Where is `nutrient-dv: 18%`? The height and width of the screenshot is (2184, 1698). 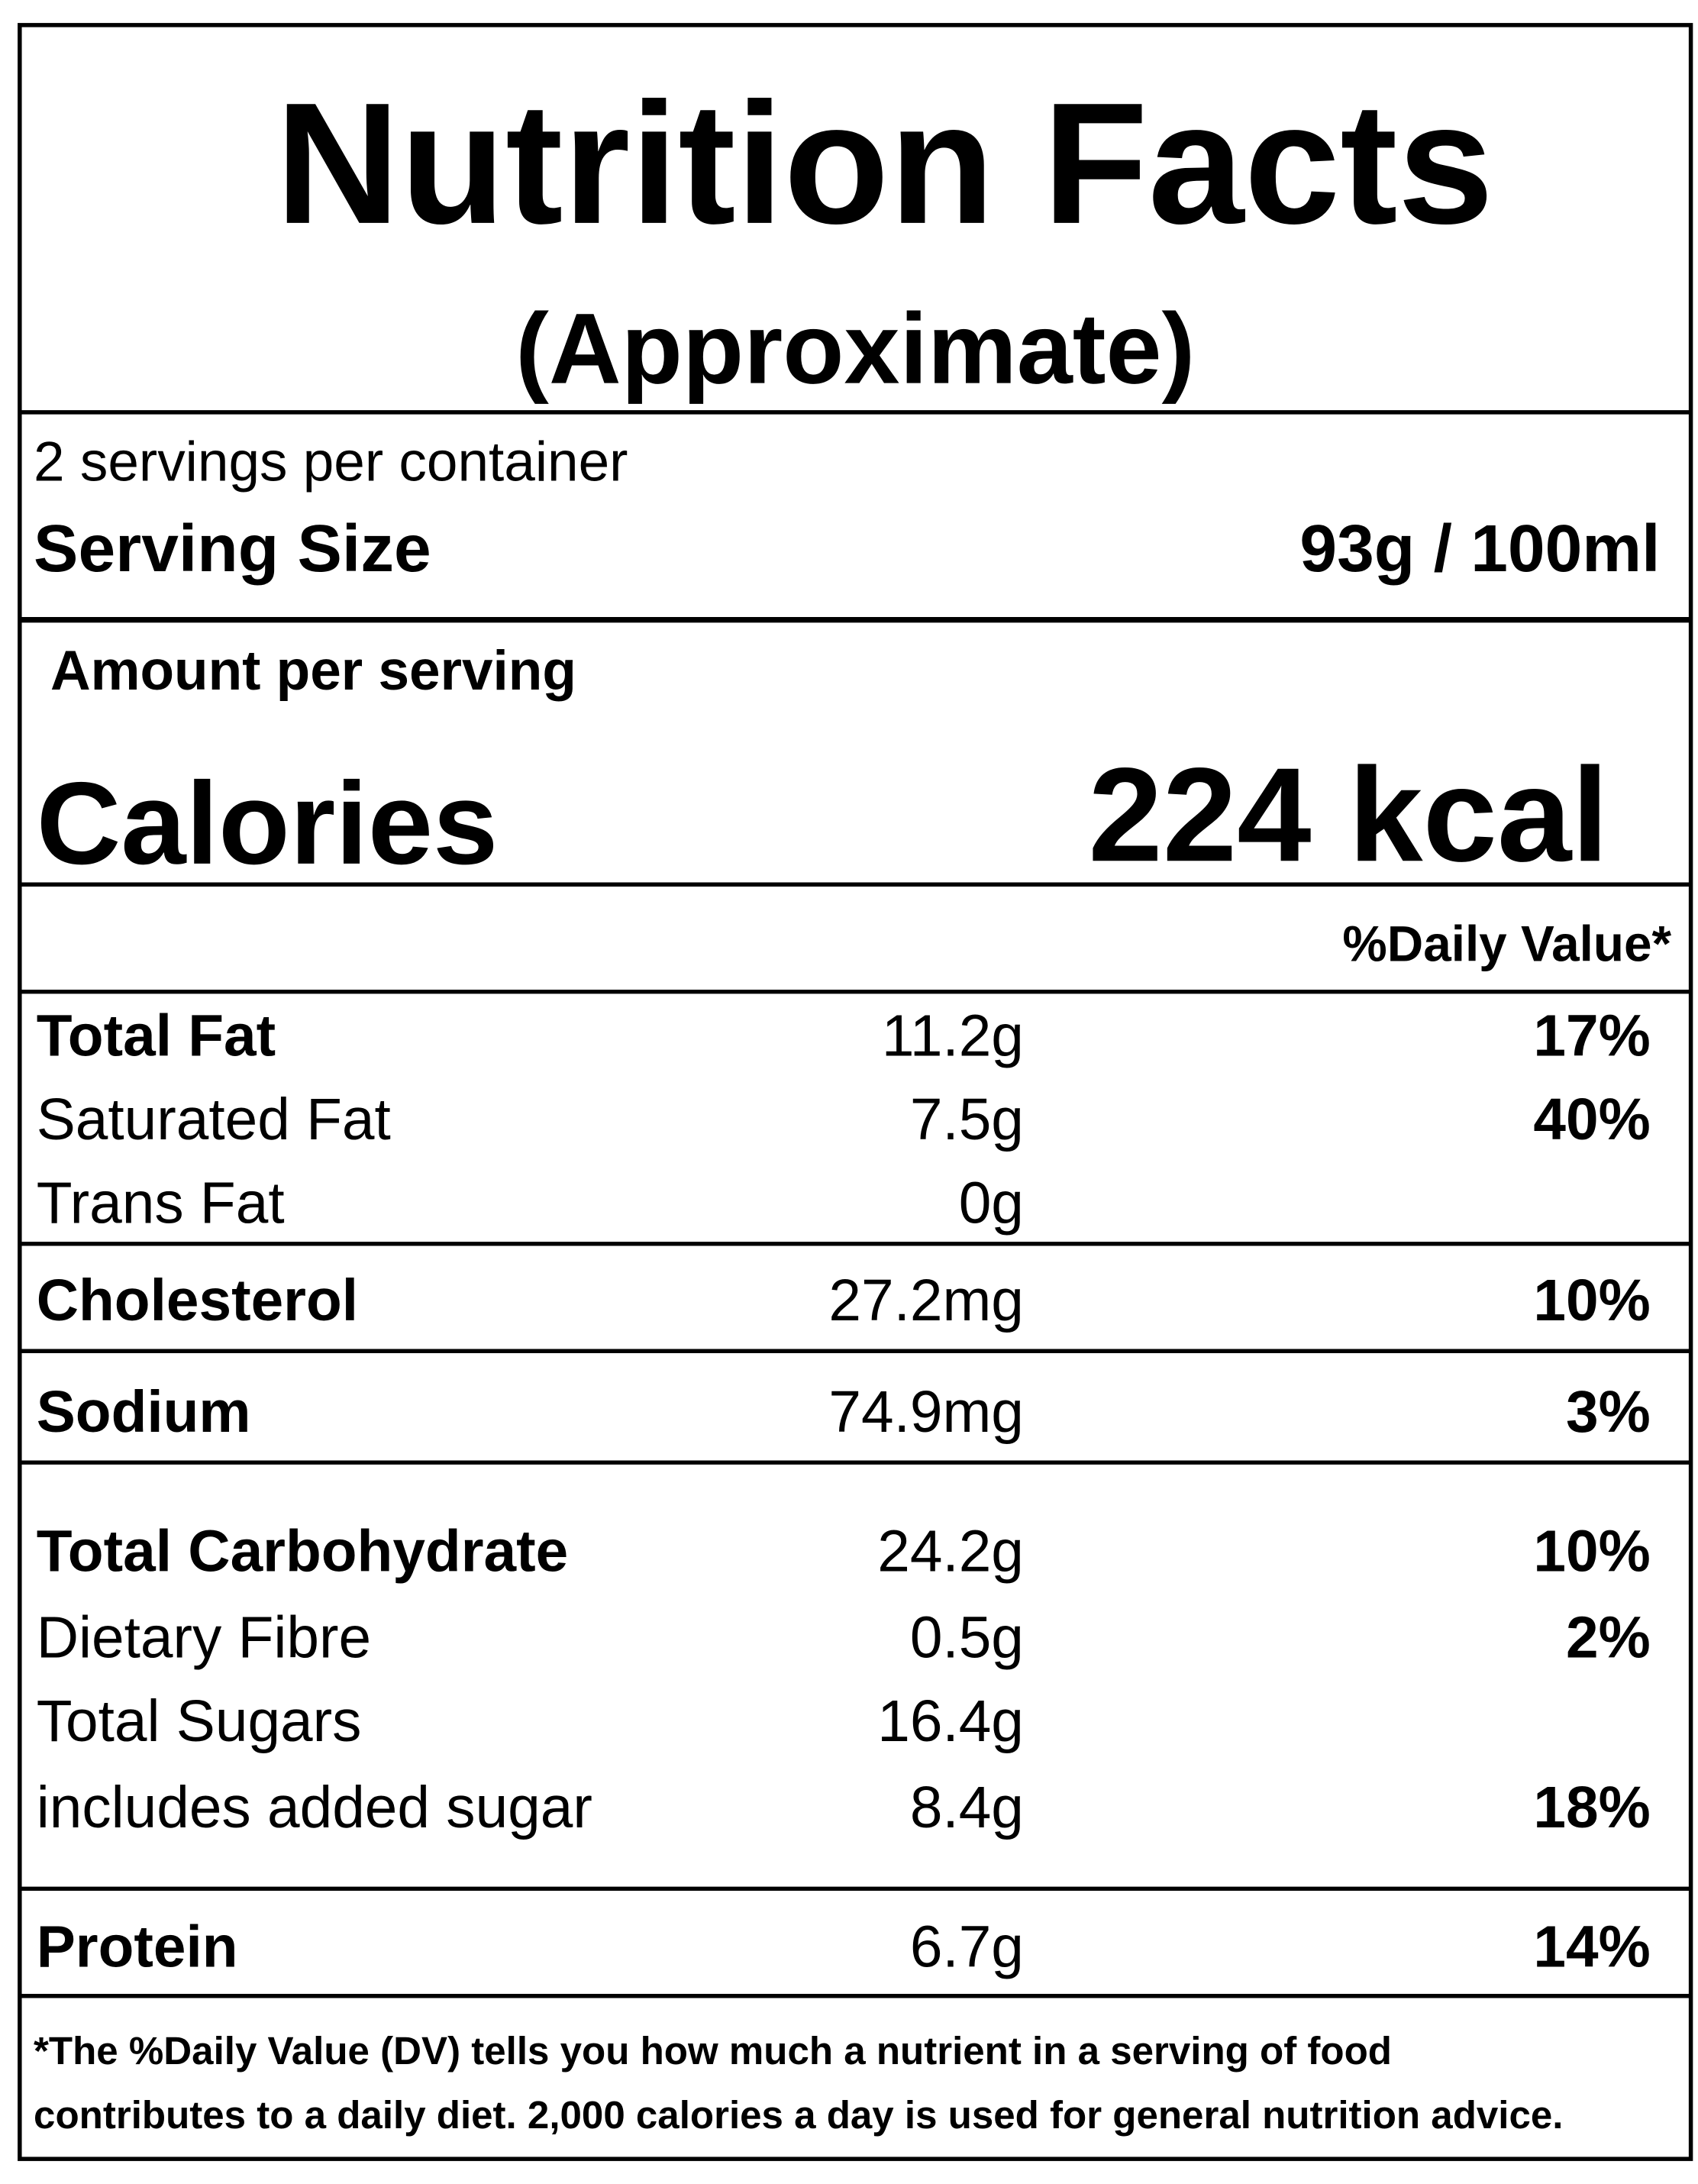
nutrient-dv: 18% is located at coordinates (1592, 1808).